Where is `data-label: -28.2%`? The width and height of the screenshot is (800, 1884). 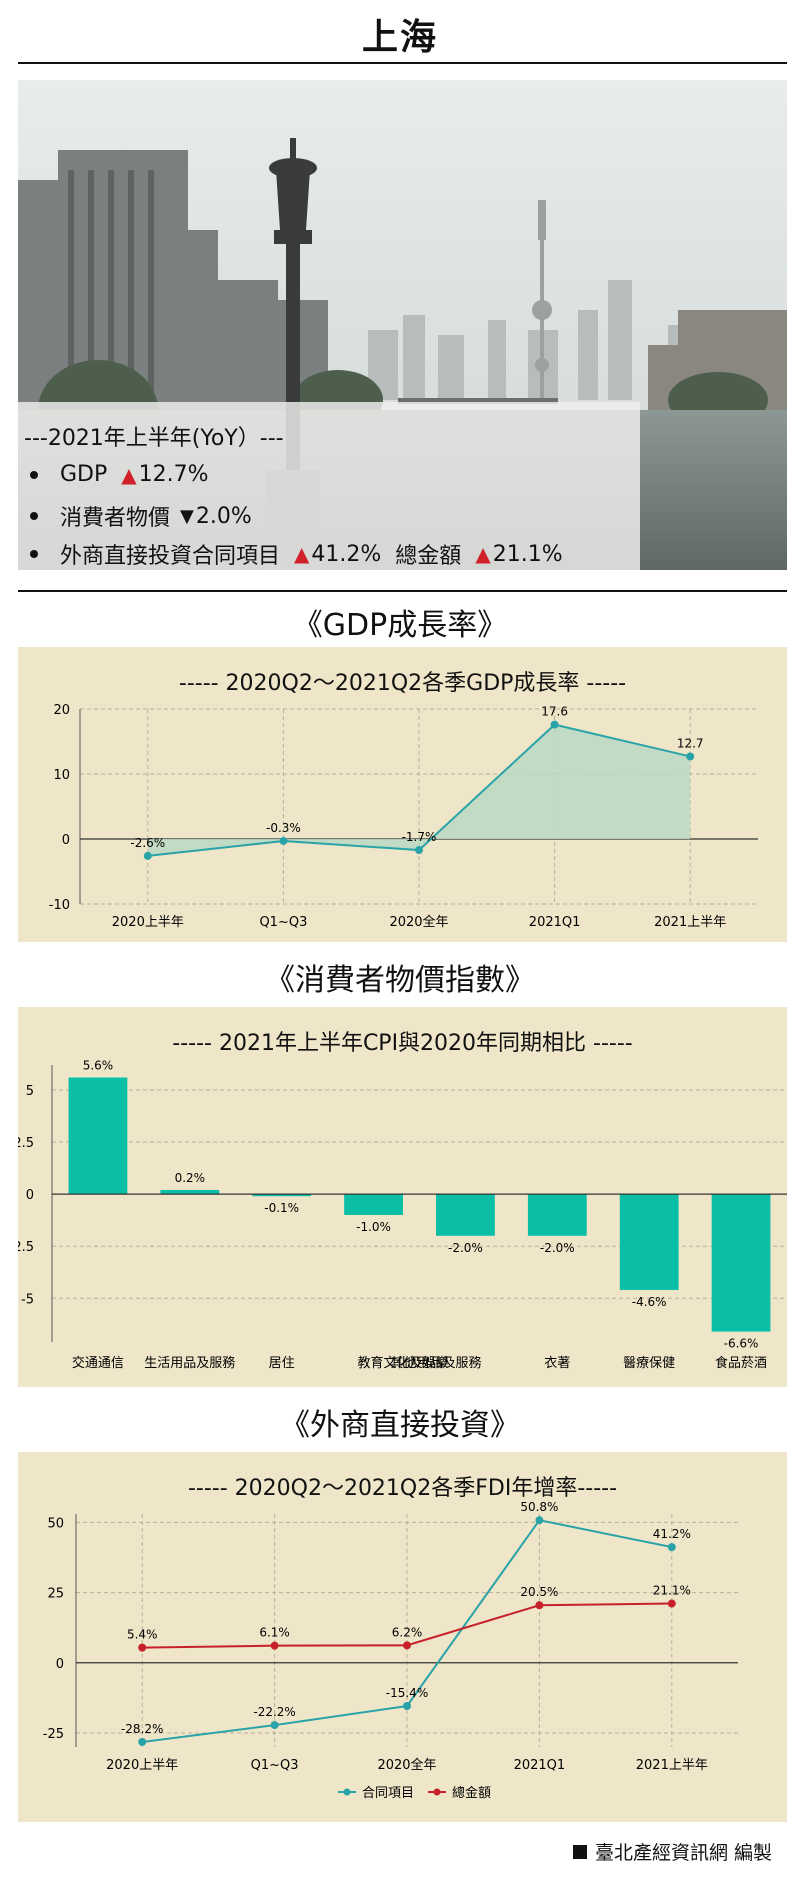 data-label: -28.2% is located at coordinates (142, 1729).